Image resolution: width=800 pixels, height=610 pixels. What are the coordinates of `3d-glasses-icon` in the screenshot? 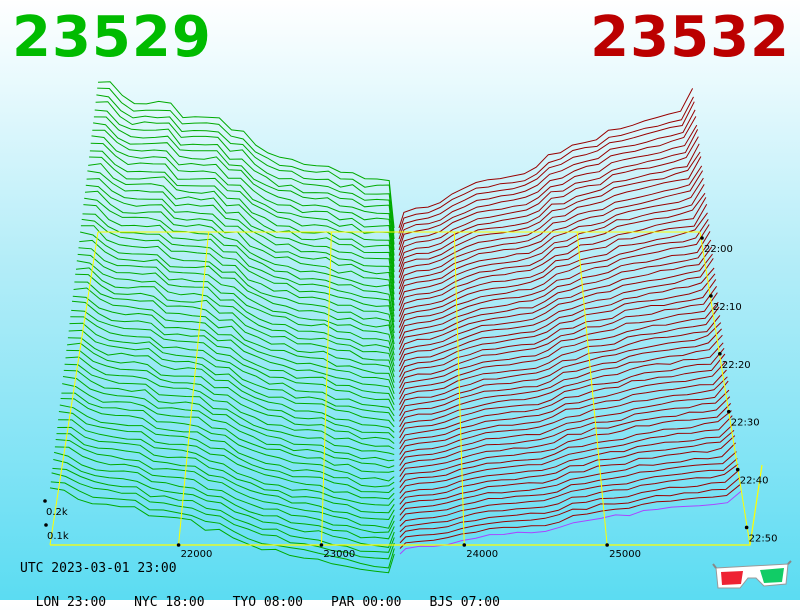 It's located at (752, 576).